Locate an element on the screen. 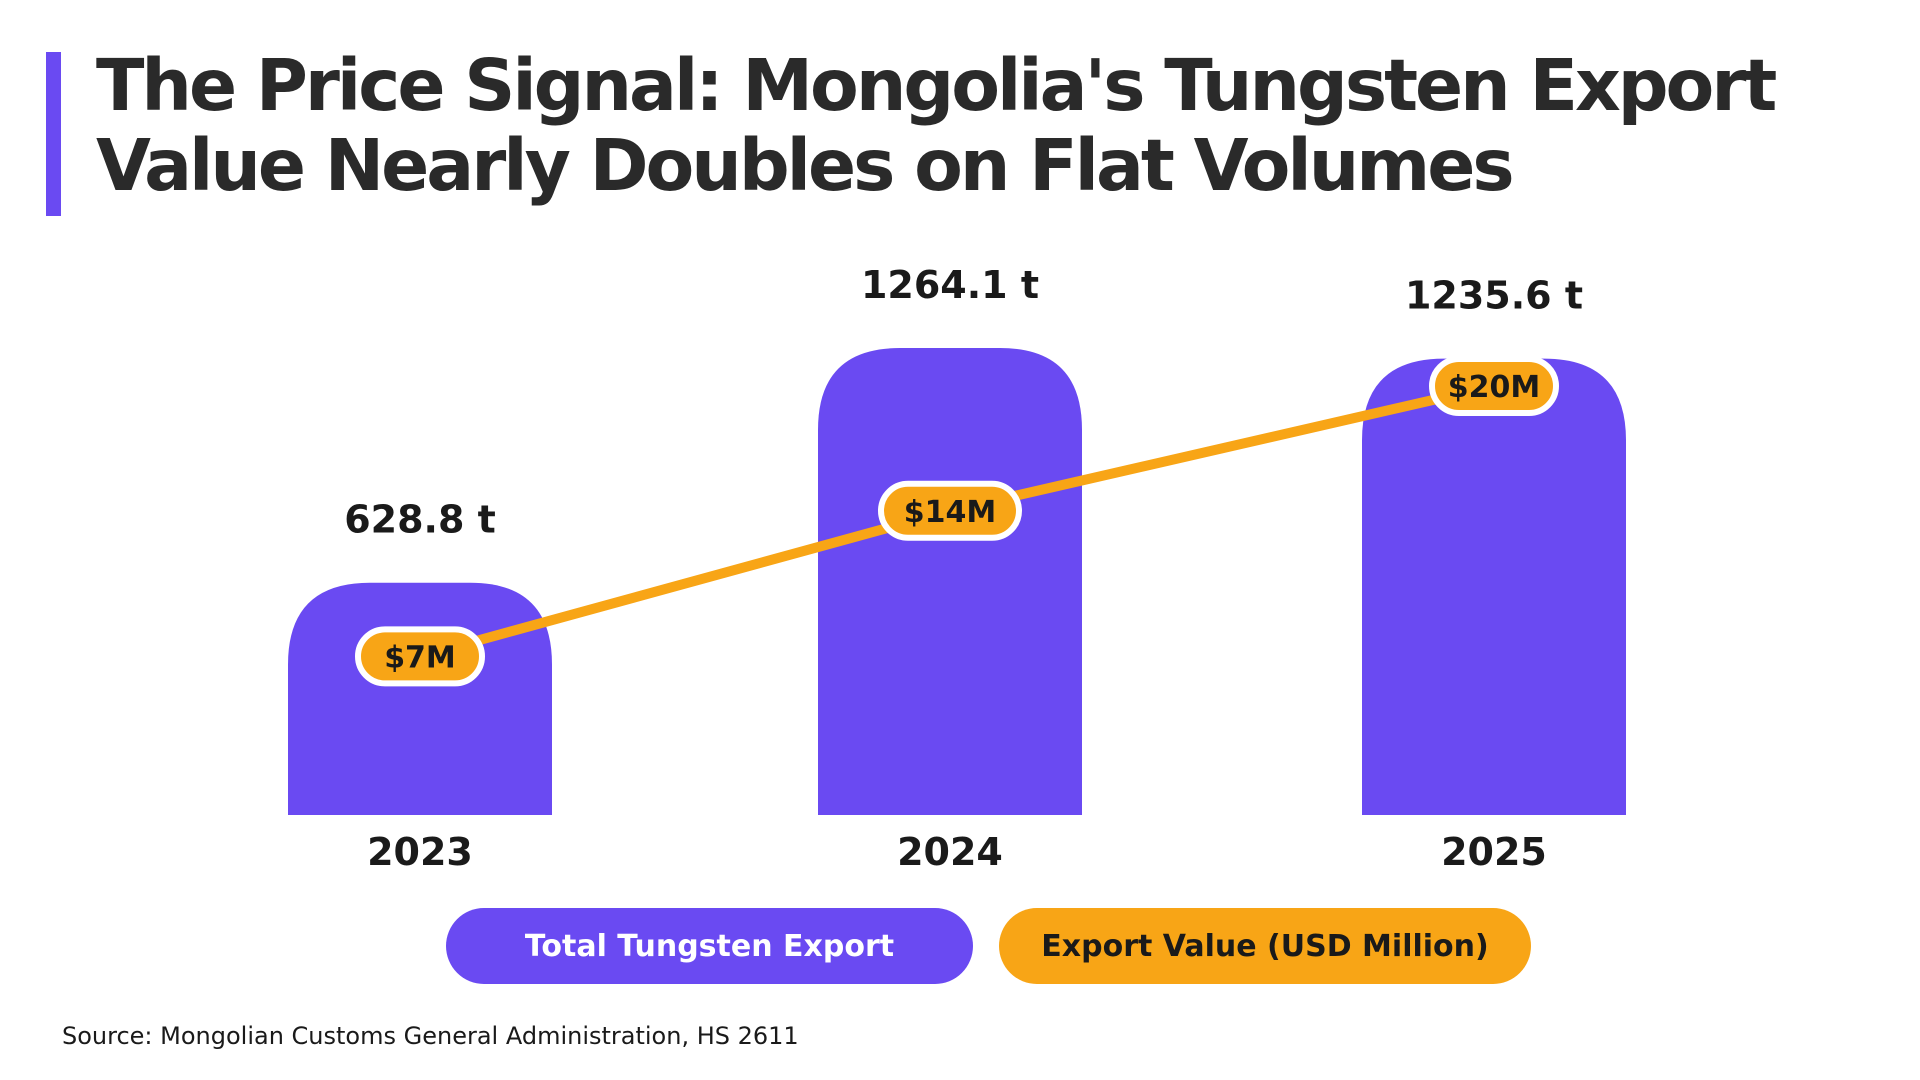 This screenshot has height=1080, width=1920. line-point-2025: $20M is located at coordinates (1494, 386).